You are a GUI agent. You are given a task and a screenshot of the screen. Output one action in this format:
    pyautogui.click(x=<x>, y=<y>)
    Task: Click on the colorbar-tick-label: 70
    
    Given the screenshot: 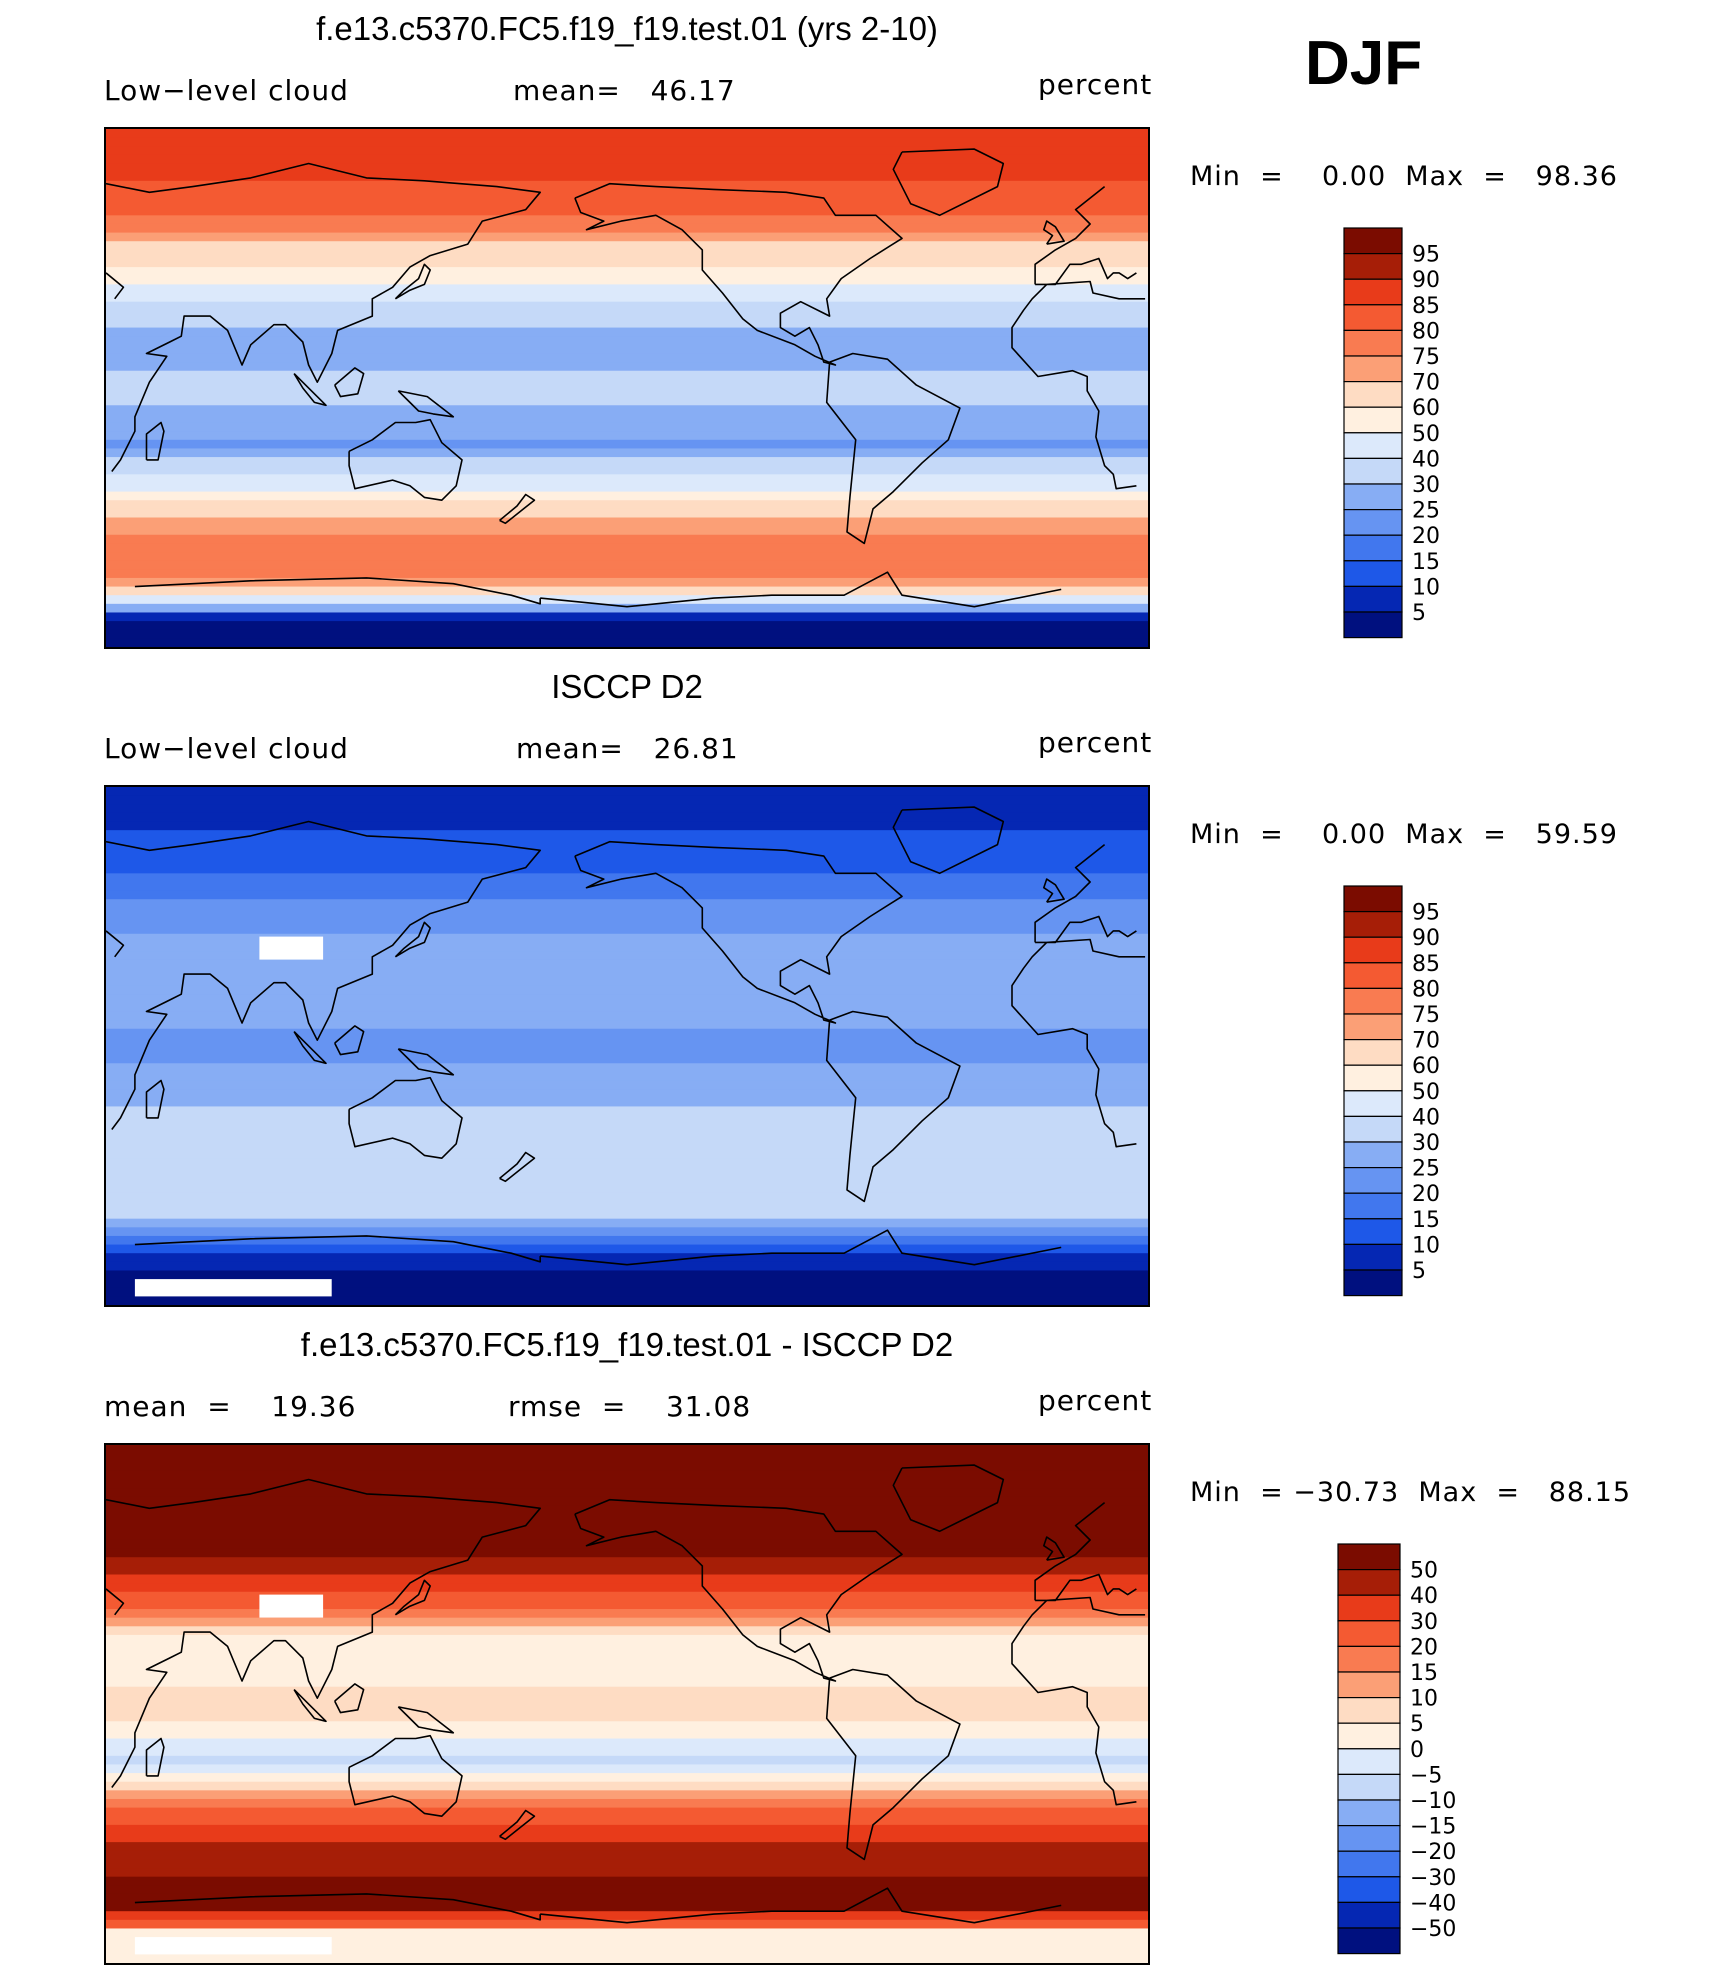 What is the action you would take?
    pyautogui.click(x=1426, y=1041)
    